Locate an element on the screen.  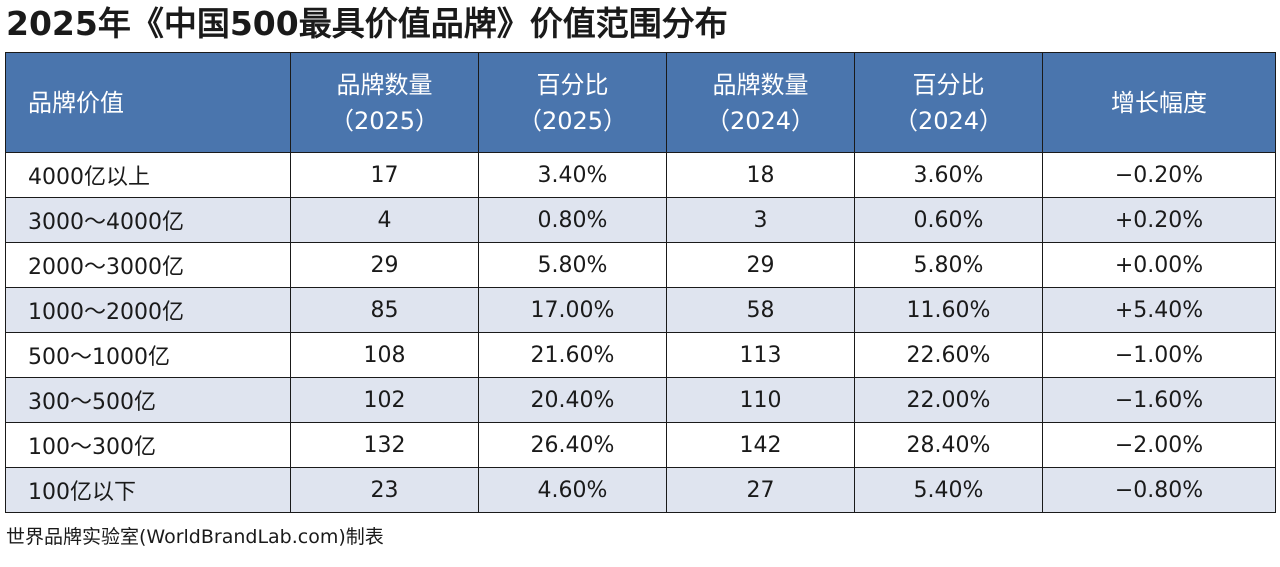
header-percent-2025: 百分比 （2025） is located at coordinates (572, 102).